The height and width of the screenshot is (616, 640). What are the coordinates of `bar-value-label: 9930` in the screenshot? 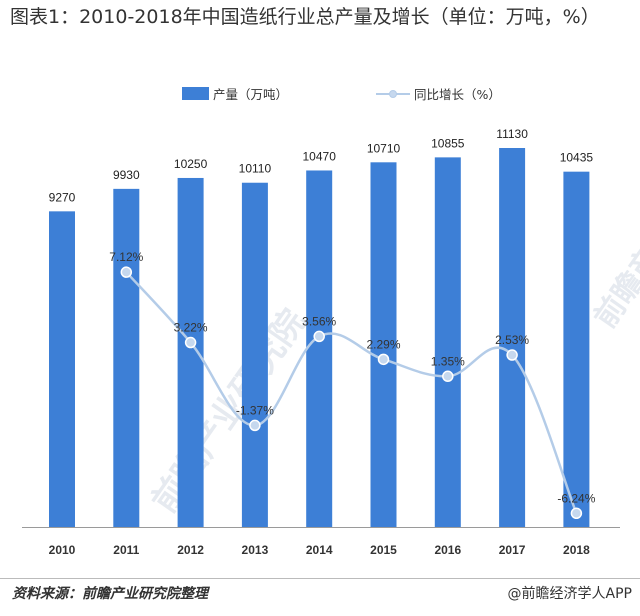 It's located at (126, 175).